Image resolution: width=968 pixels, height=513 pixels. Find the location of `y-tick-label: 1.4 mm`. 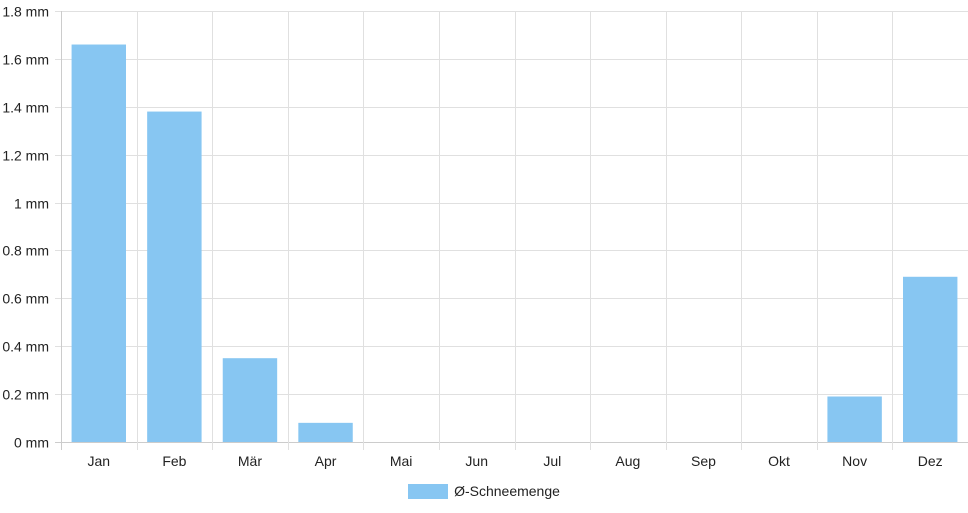

y-tick-label: 1.4 mm is located at coordinates (25, 108).